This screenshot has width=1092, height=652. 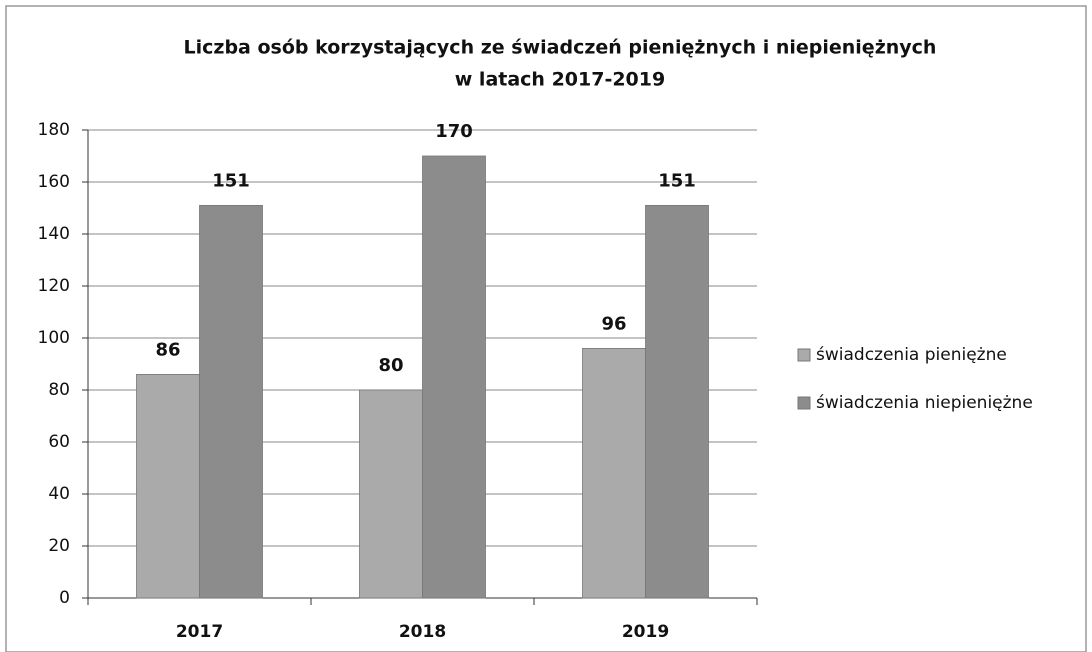 I want to click on x-tick-label: 2017, so click(x=199, y=632).